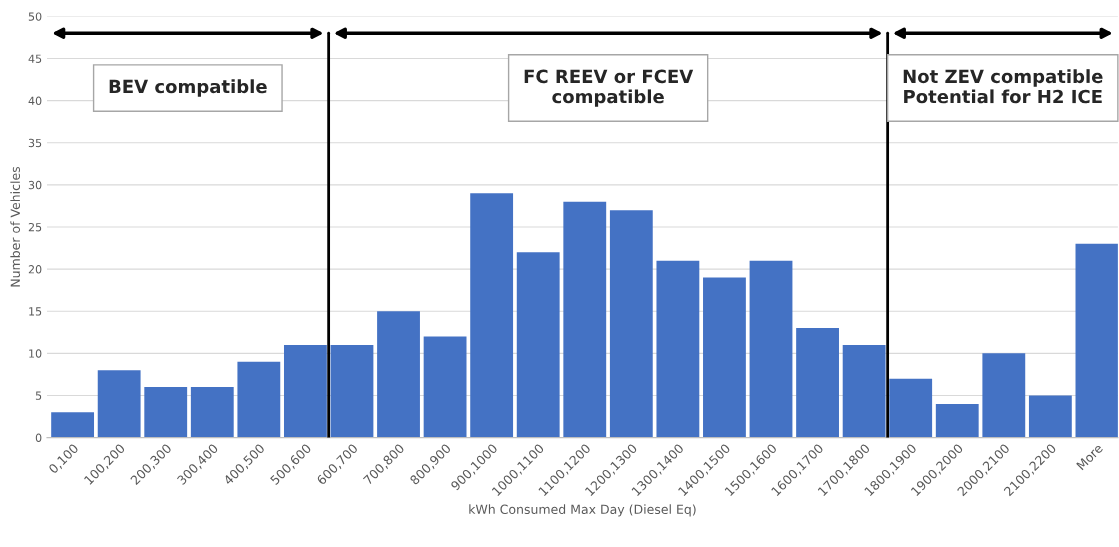 Image resolution: width=1119 pixels, height=547 pixels. What do you see at coordinates (15, 226) in the screenshot?
I see `y-axis-title: Number of Vehicles` at bounding box center [15, 226].